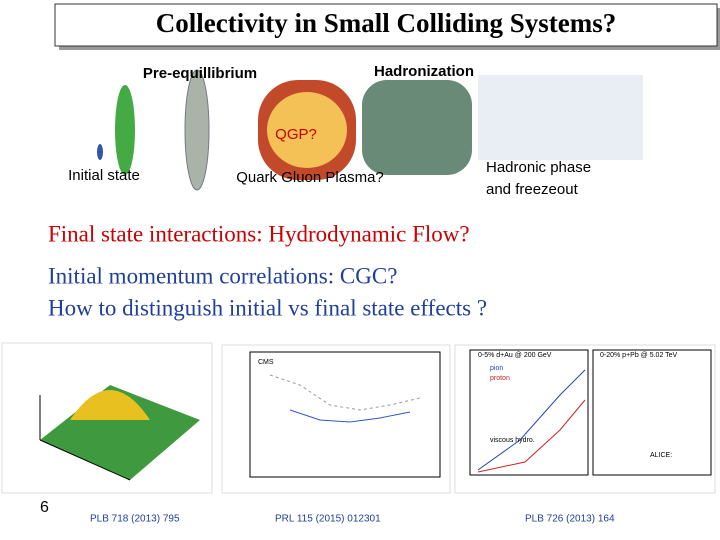  What do you see at coordinates (538, 167) in the screenshot?
I see `diagram-label: Hadronic phase` at bounding box center [538, 167].